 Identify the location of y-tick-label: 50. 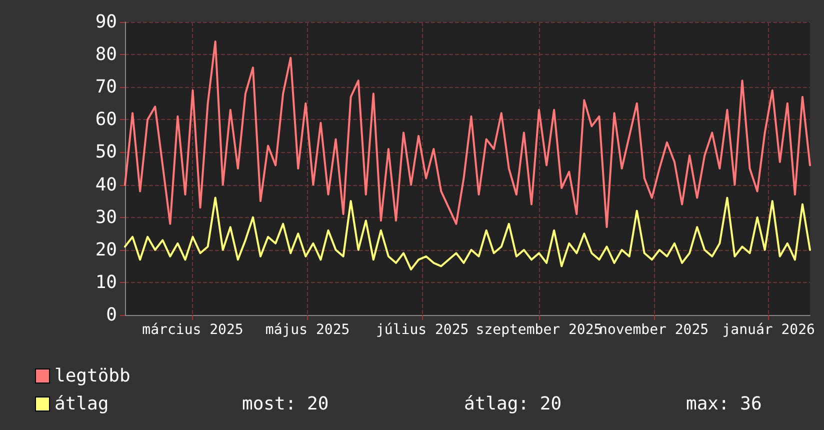
(106, 152).